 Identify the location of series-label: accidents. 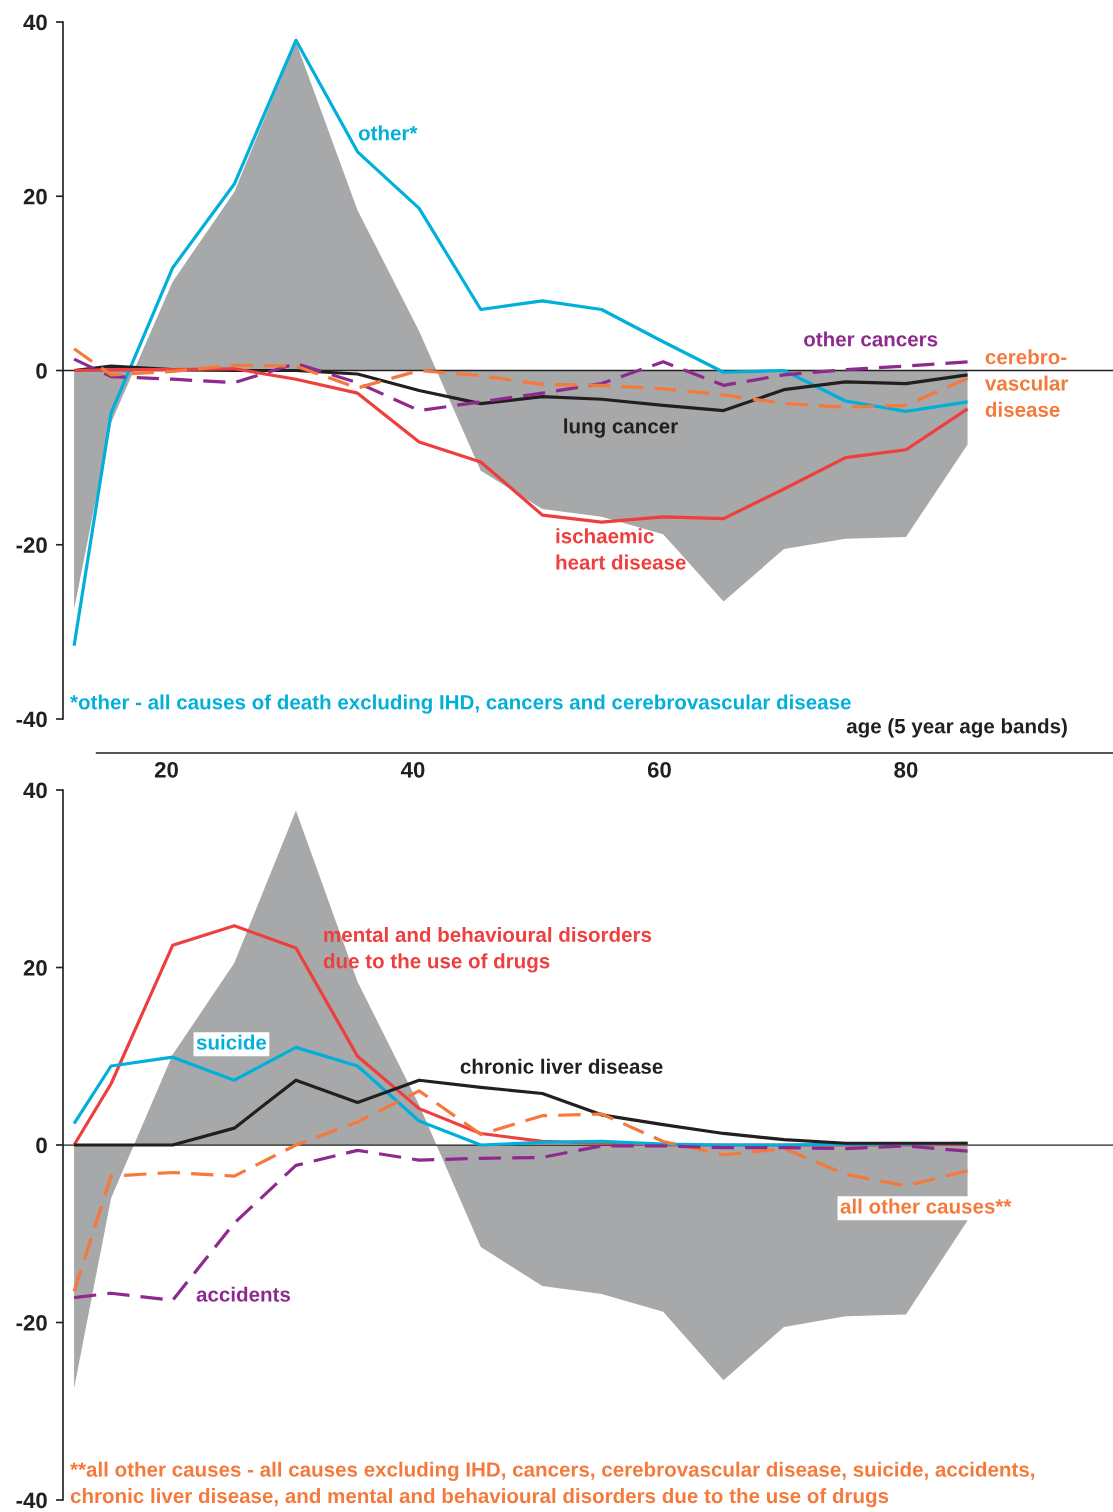
(243, 1294).